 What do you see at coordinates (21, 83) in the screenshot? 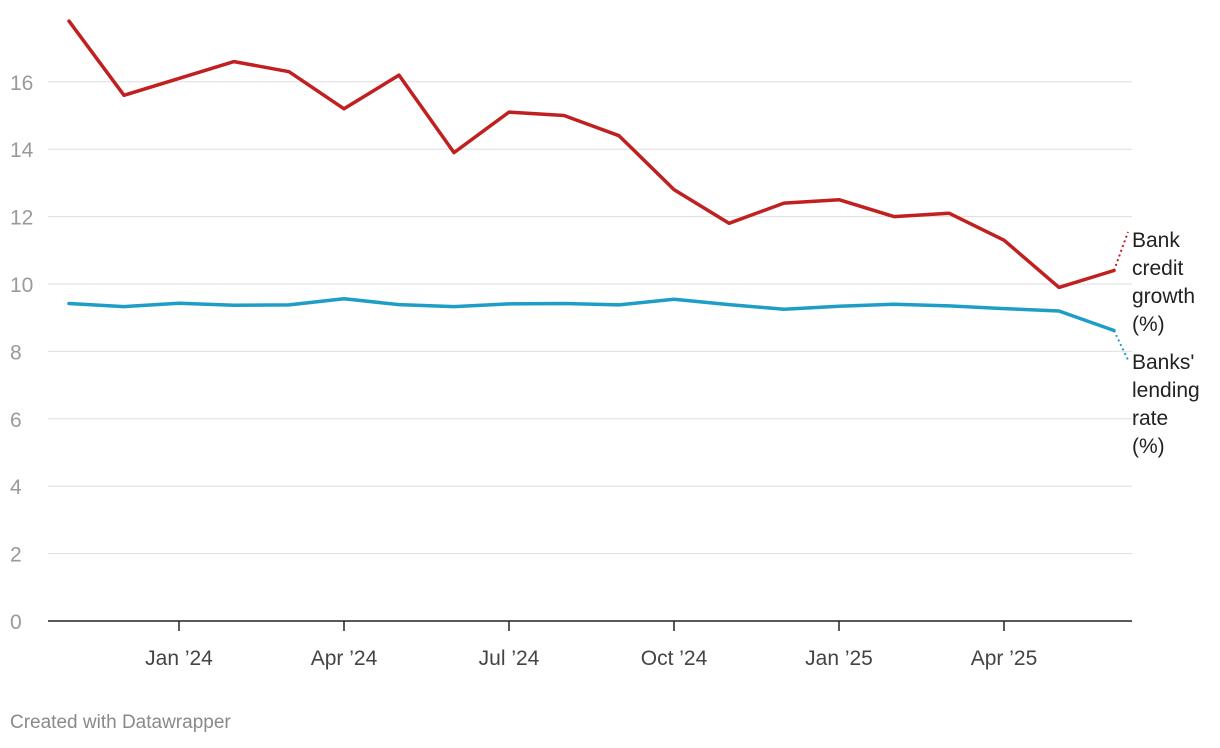
I see `y-tick-label-16: 16` at bounding box center [21, 83].